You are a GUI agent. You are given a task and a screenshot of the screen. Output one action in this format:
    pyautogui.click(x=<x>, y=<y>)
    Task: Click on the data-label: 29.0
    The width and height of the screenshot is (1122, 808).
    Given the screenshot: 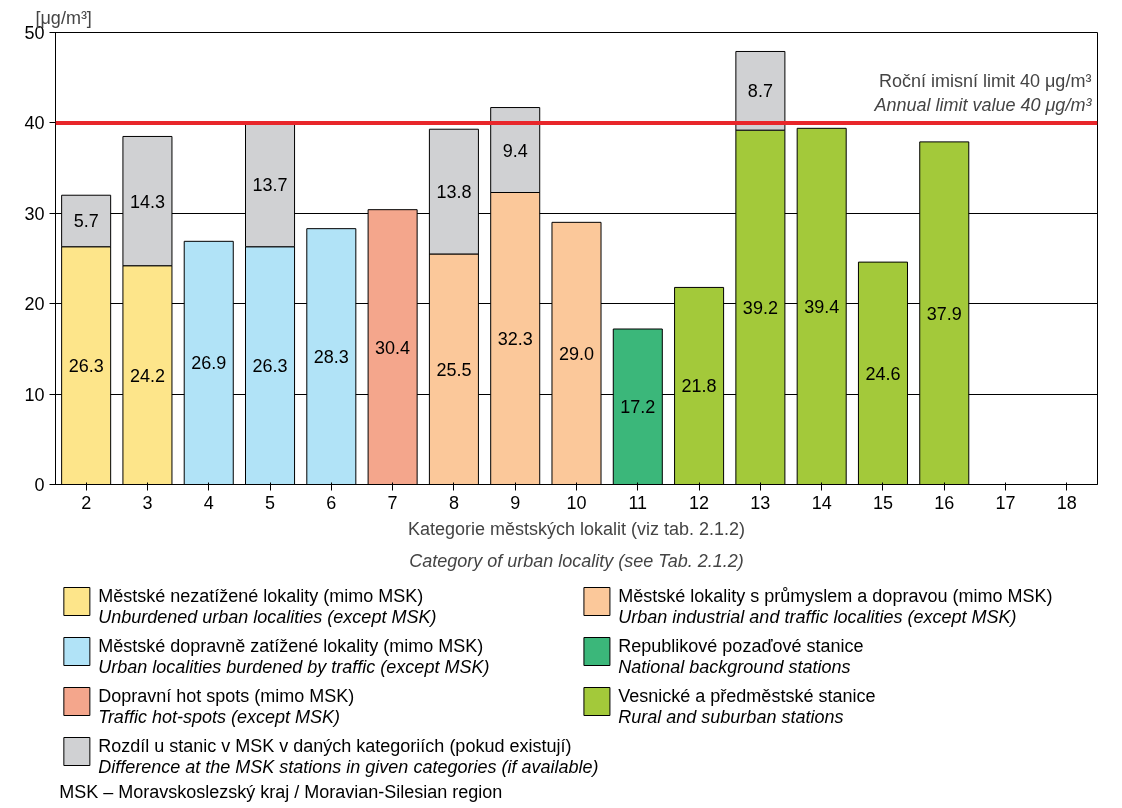 What is the action you would take?
    pyautogui.click(x=576, y=353)
    